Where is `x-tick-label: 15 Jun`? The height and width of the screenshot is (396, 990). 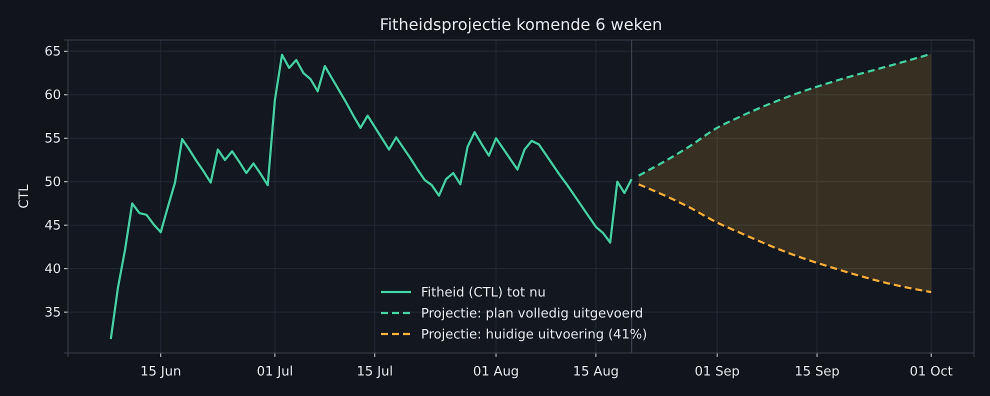
x-tick-label: 15 Jun is located at coordinates (161, 372).